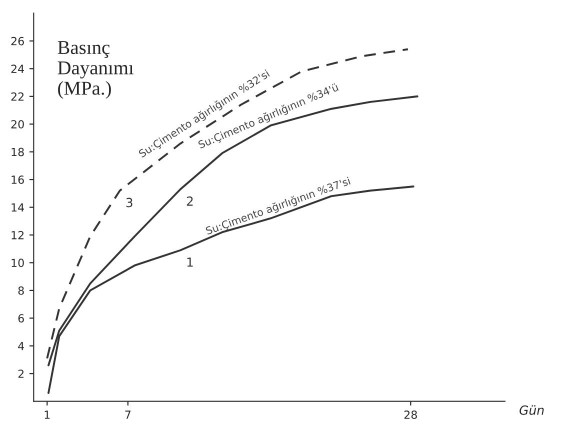  What do you see at coordinates (18, 235) in the screenshot?
I see `y-tick-label: 12` at bounding box center [18, 235].